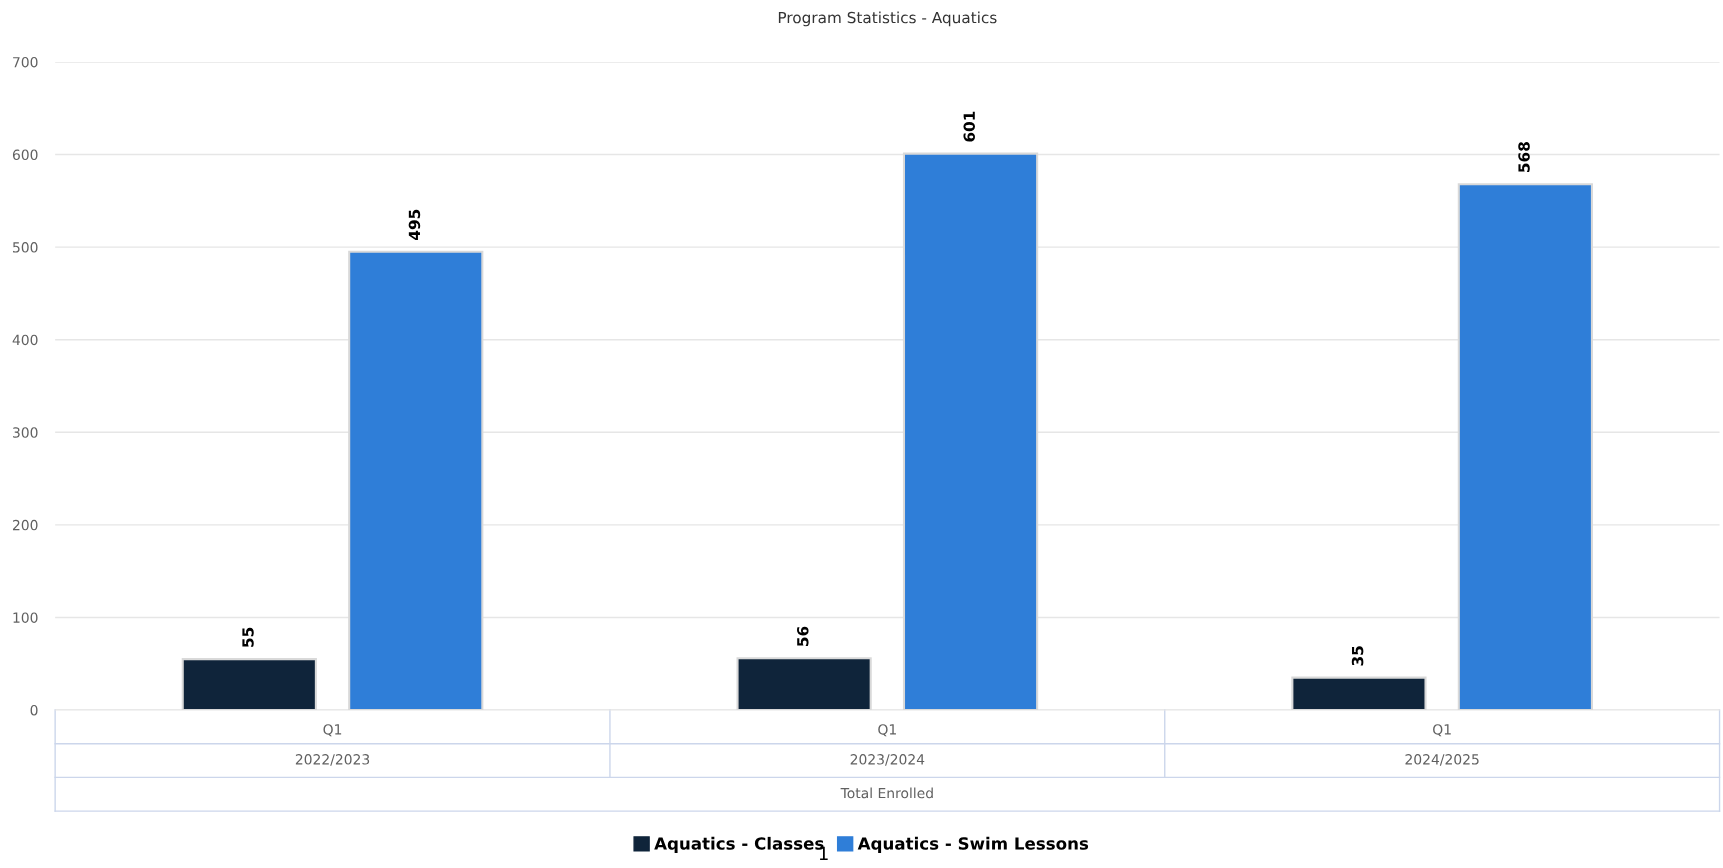 This screenshot has width=1723, height=868. Describe the element at coordinates (886, 793) in the screenshot. I see `text: Total Enrolled` at that location.